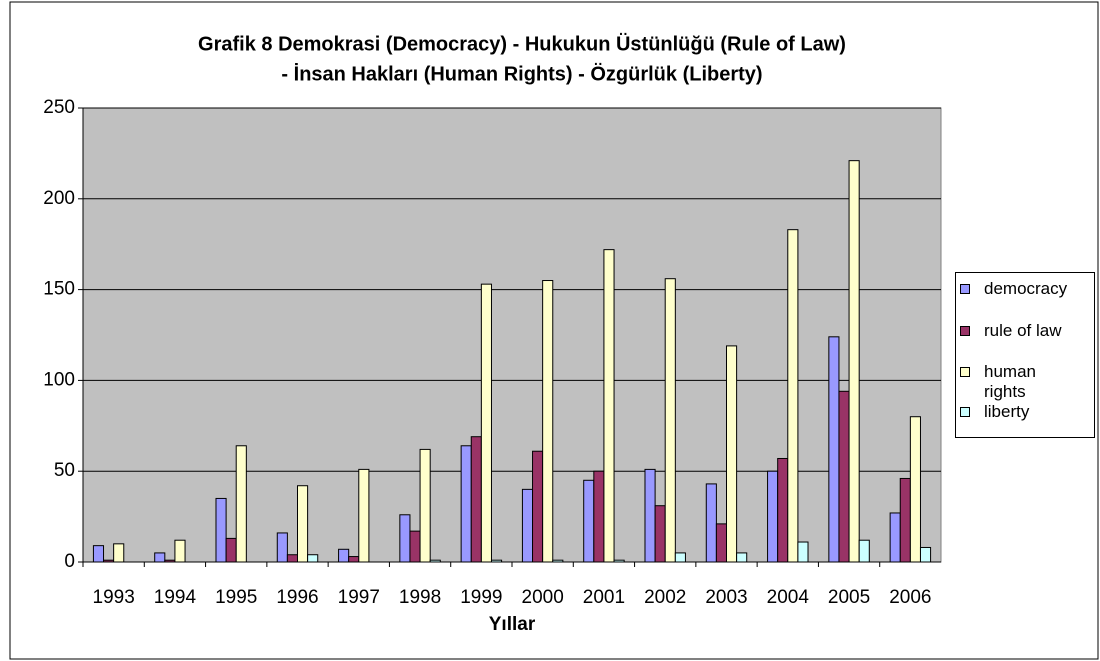 Image resolution: width=1100 pixels, height=661 pixels. Describe the element at coordinates (59, 379) in the screenshot. I see `y-tick-label: 100` at that location.